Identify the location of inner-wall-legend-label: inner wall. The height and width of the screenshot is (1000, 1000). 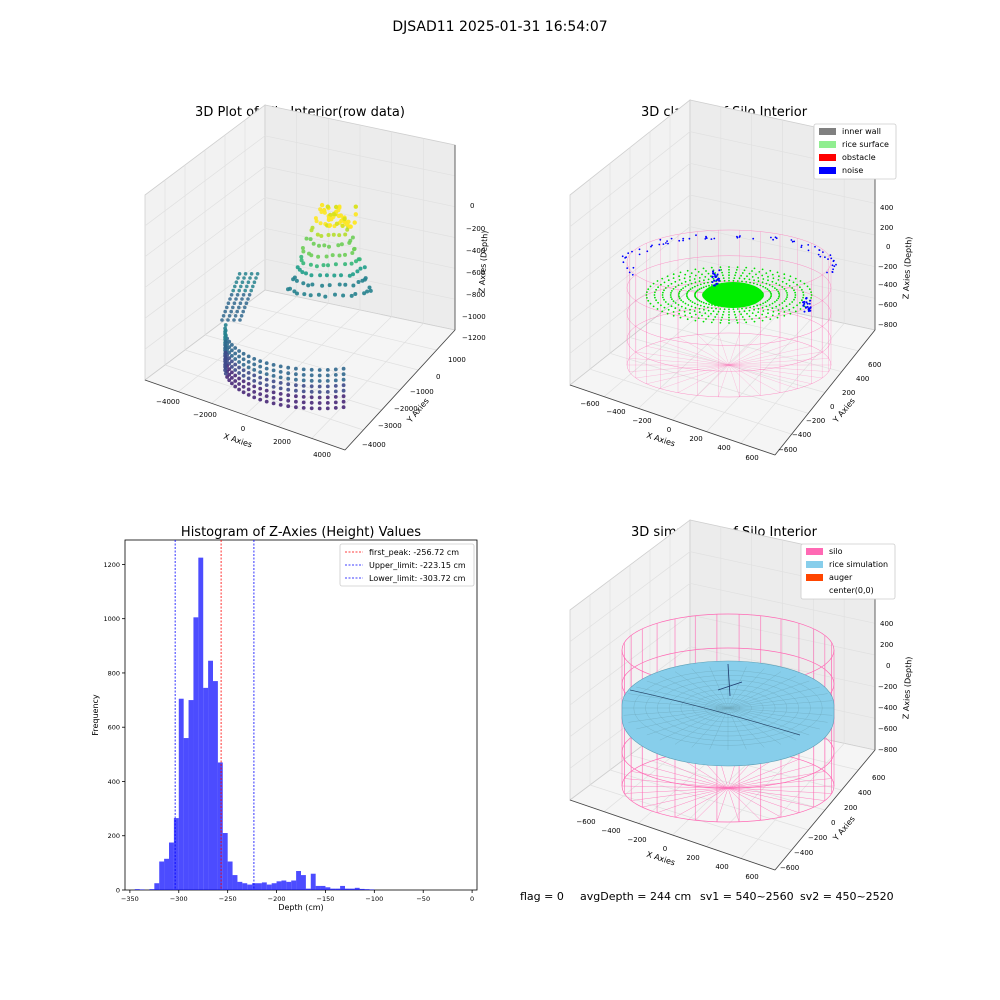
(861, 131).